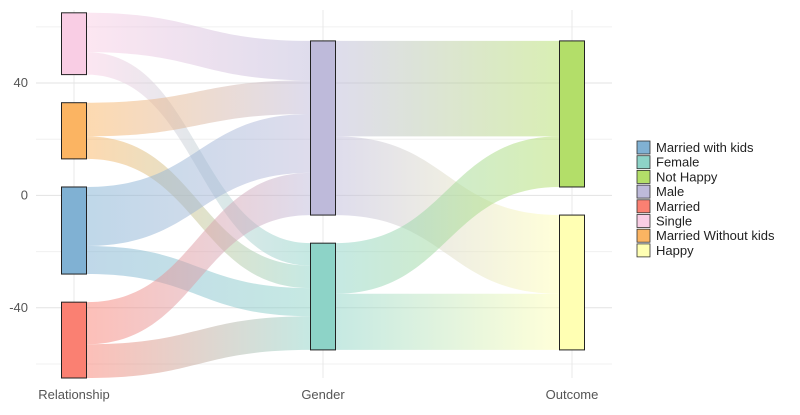 This screenshot has height=415, width=800. I want to click on flow-female-to-happy, so click(447, 321).